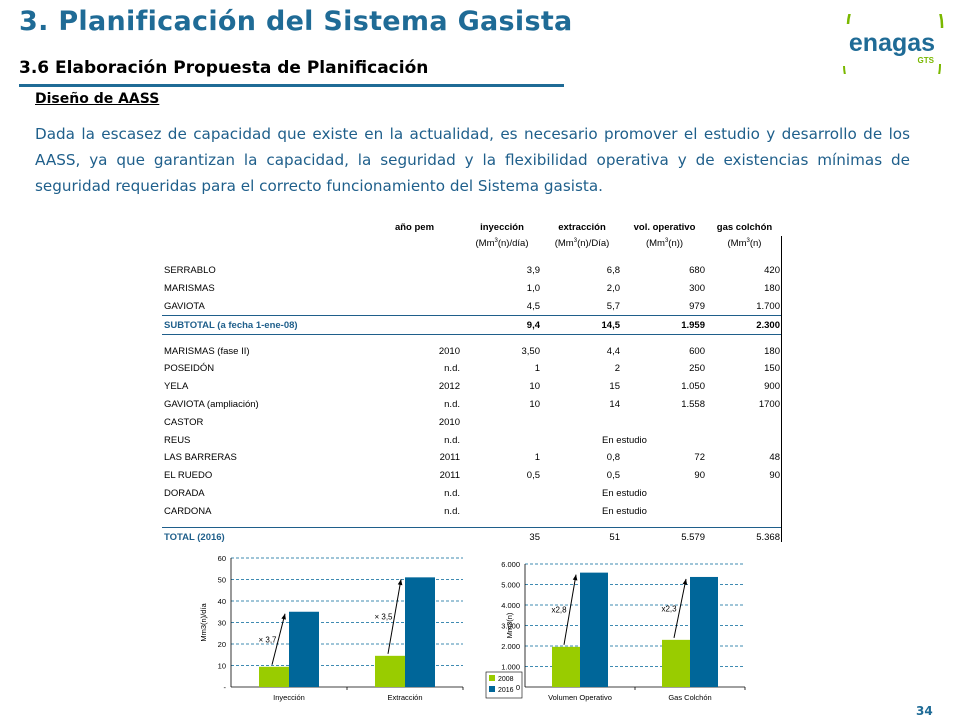 The height and width of the screenshot is (720, 960). I want to click on storage-name: REUS, so click(177, 440).